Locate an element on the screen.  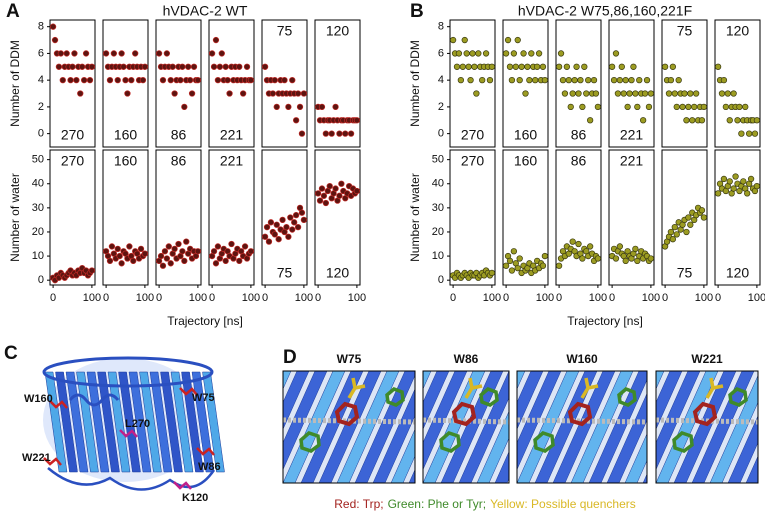
loops is located at coordinates (131, 479).